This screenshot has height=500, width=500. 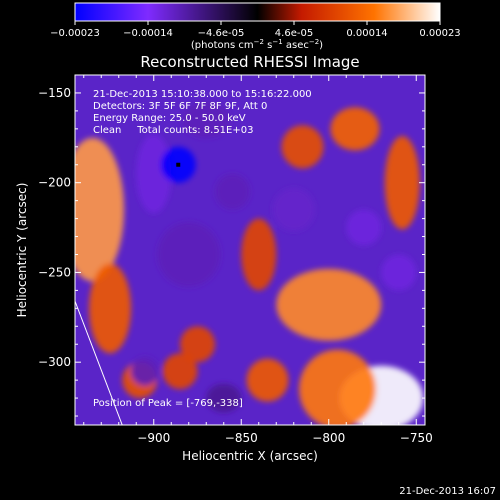 I want to click on colorbar-tick-label: −0.00023, so click(x=75, y=33).